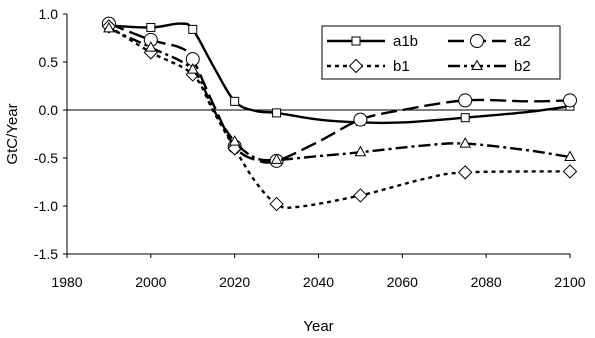 The image size is (595, 338). What do you see at coordinates (486, 282) in the screenshot?
I see `x-tick-label: 2080` at bounding box center [486, 282].